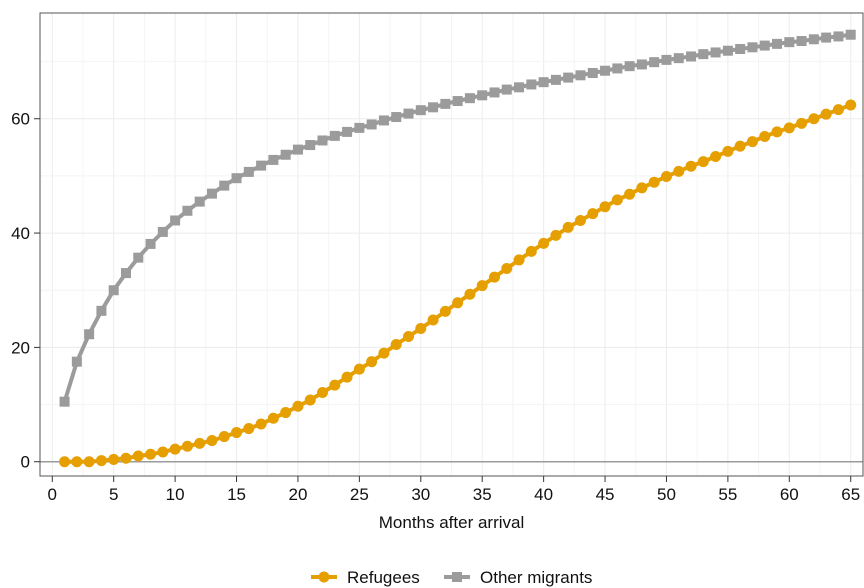 The height and width of the screenshot is (588, 864). I want to click on y-tick-label: 0, so click(25, 462).